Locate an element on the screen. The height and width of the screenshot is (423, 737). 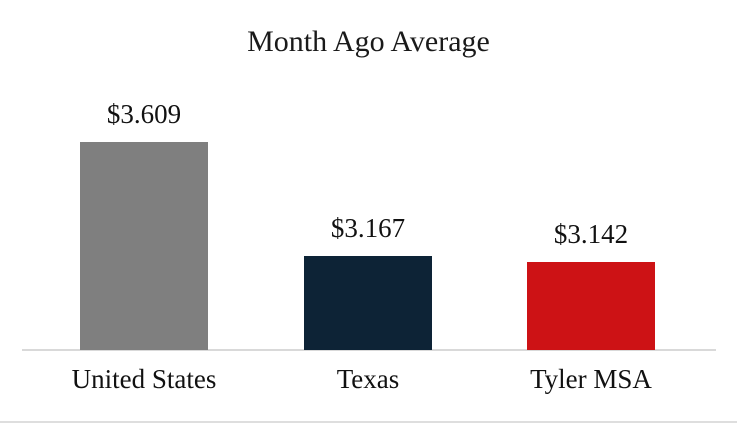
data-label-tyler-msa: $3.142 is located at coordinates (591, 234).